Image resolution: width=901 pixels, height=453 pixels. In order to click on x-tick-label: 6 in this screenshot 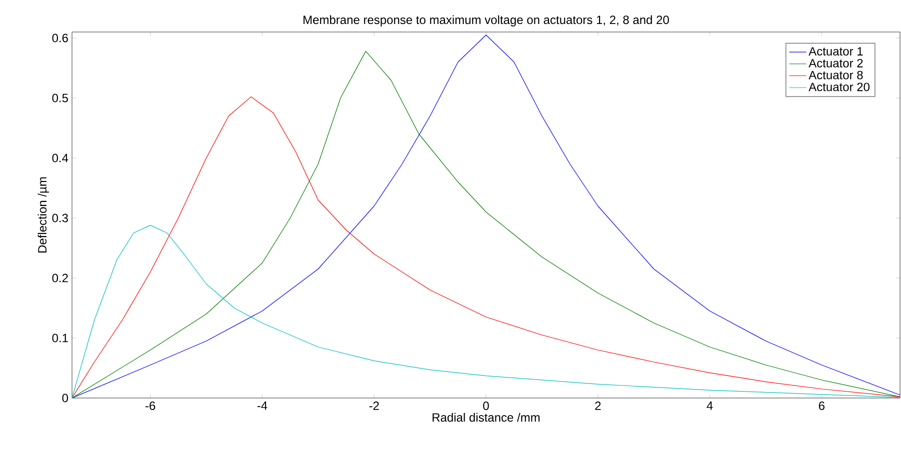, I will do `click(821, 406)`.